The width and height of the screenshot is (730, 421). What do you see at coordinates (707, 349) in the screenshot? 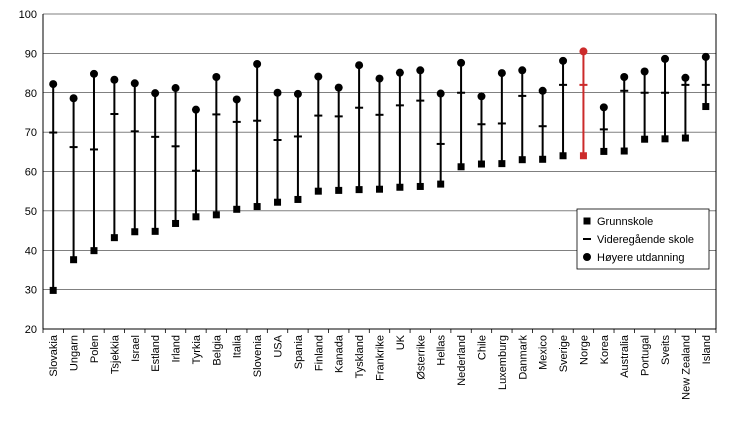
I see `x-tick-label: Island` at bounding box center [707, 349].